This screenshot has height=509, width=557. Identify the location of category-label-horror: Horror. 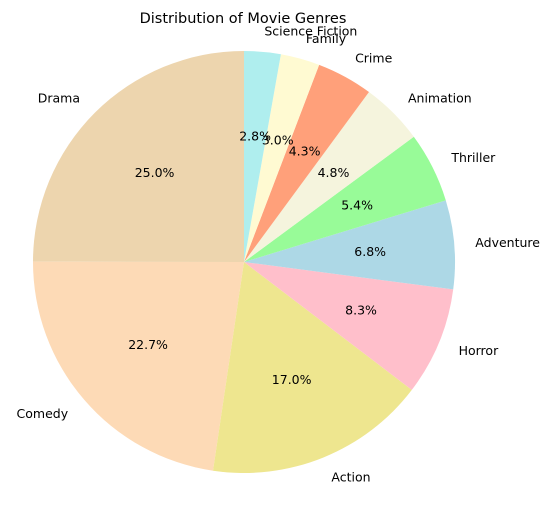
(479, 350).